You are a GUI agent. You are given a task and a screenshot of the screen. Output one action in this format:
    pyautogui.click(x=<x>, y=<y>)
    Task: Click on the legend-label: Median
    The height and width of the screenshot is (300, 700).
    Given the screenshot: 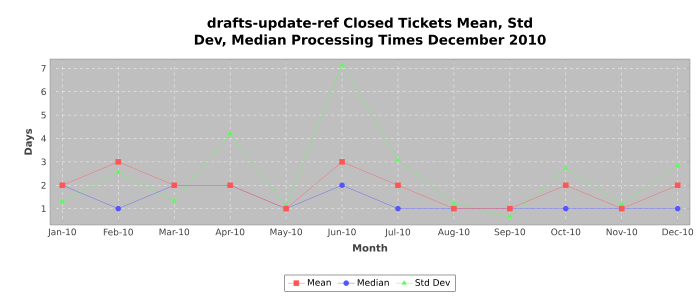 What is the action you would take?
    pyautogui.click(x=373, y=282)
    